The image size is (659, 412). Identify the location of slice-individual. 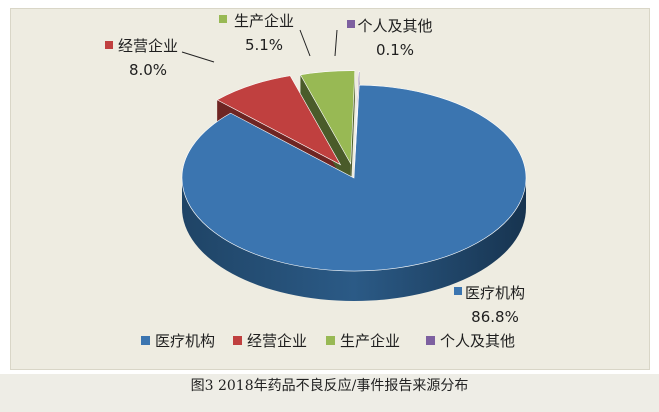
(357, 118).